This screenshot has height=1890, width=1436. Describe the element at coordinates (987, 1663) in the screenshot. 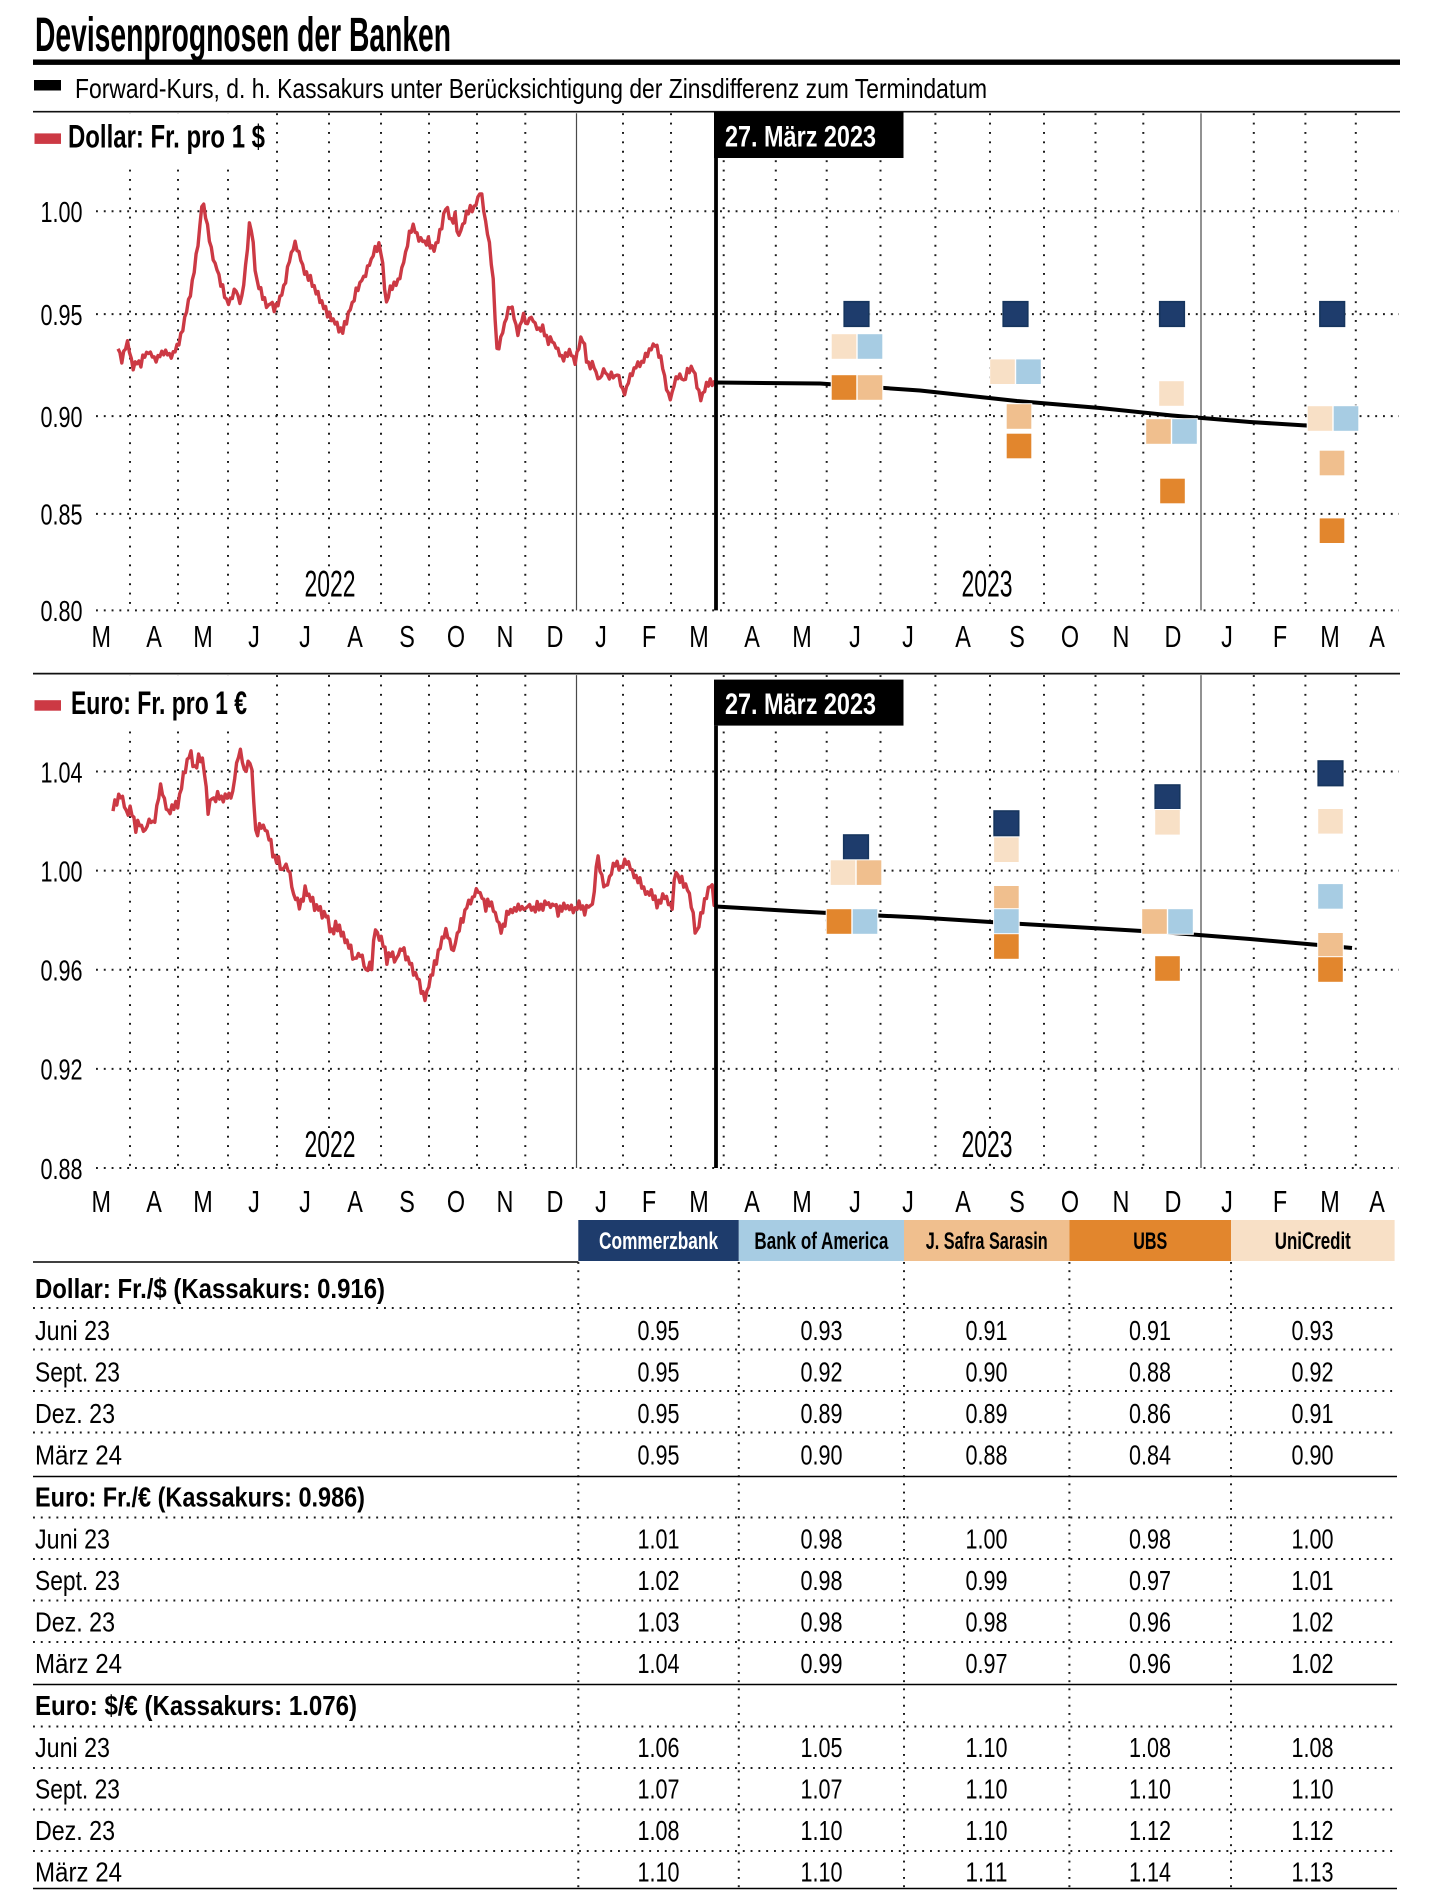

I see `svg-text: 0.97` at that location.